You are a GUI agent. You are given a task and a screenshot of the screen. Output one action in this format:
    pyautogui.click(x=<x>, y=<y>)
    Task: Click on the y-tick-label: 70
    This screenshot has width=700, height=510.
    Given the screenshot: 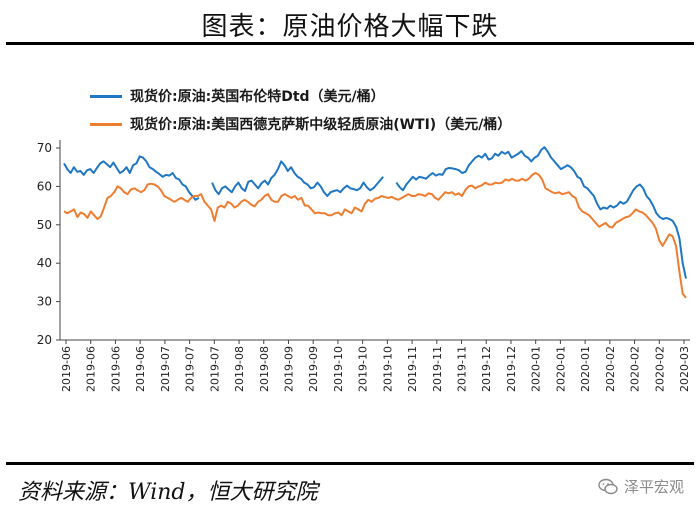 What is the action you would take?
    pyautogui.click(x=44, y=148)
    